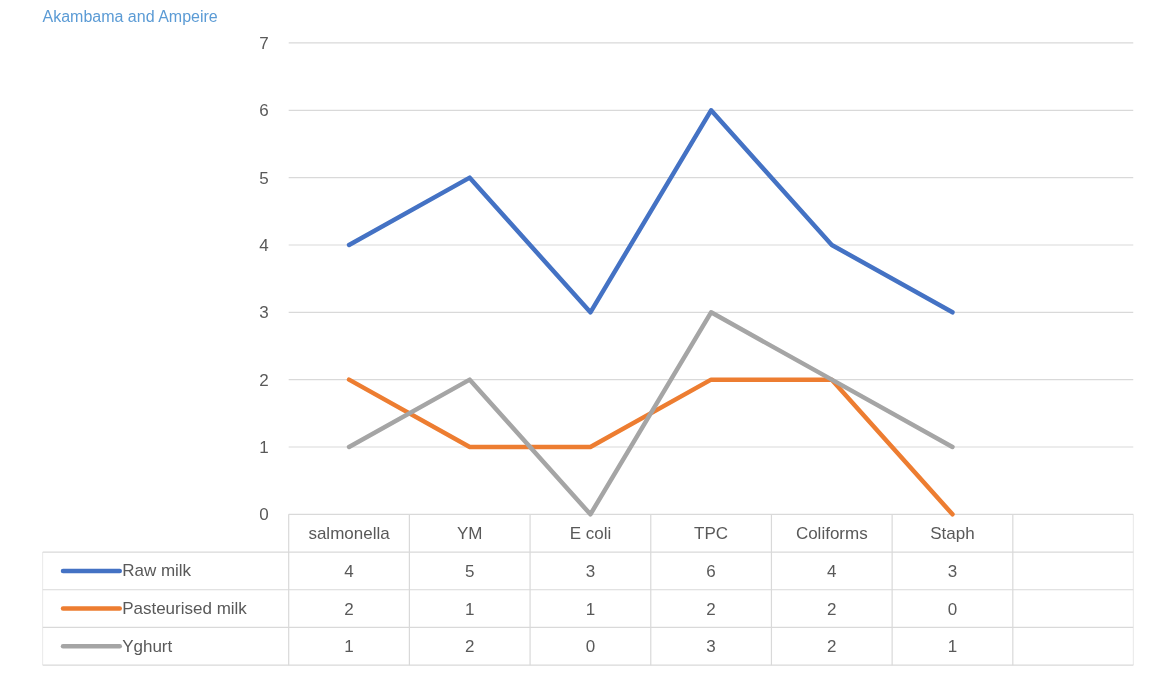  I want to click on x-tick-label: Coliforms, so click(831, 533).